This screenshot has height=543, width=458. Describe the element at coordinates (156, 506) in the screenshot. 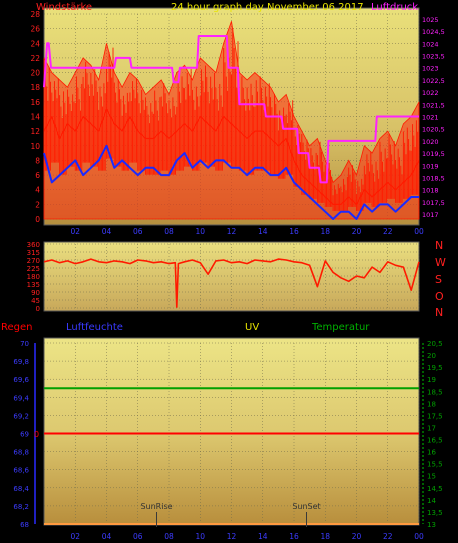

I see `sunrise-label: SunRise` at that location.